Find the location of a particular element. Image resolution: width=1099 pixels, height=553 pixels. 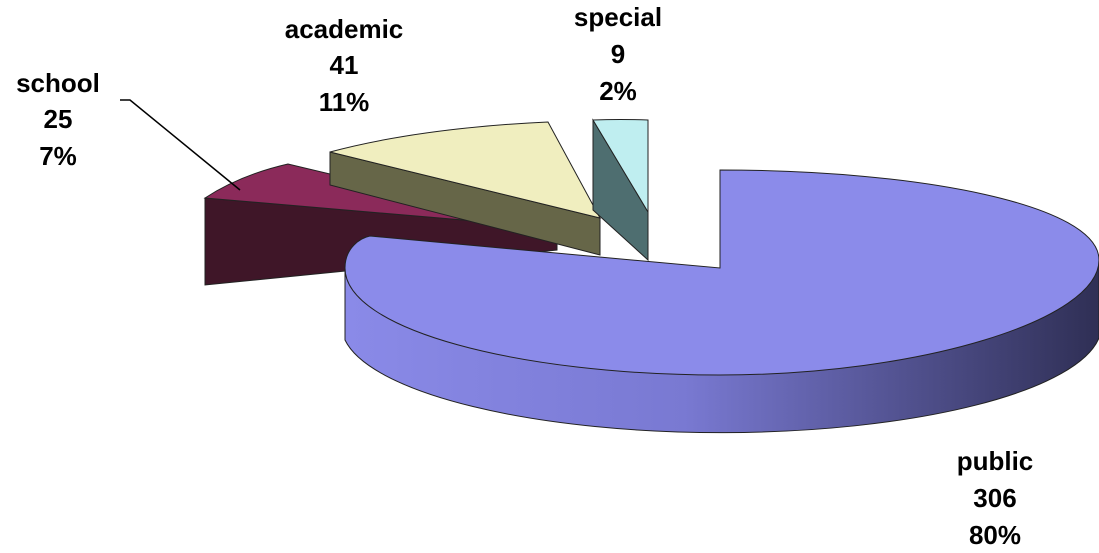

svg-text: special is located at coordinates (618, 17).